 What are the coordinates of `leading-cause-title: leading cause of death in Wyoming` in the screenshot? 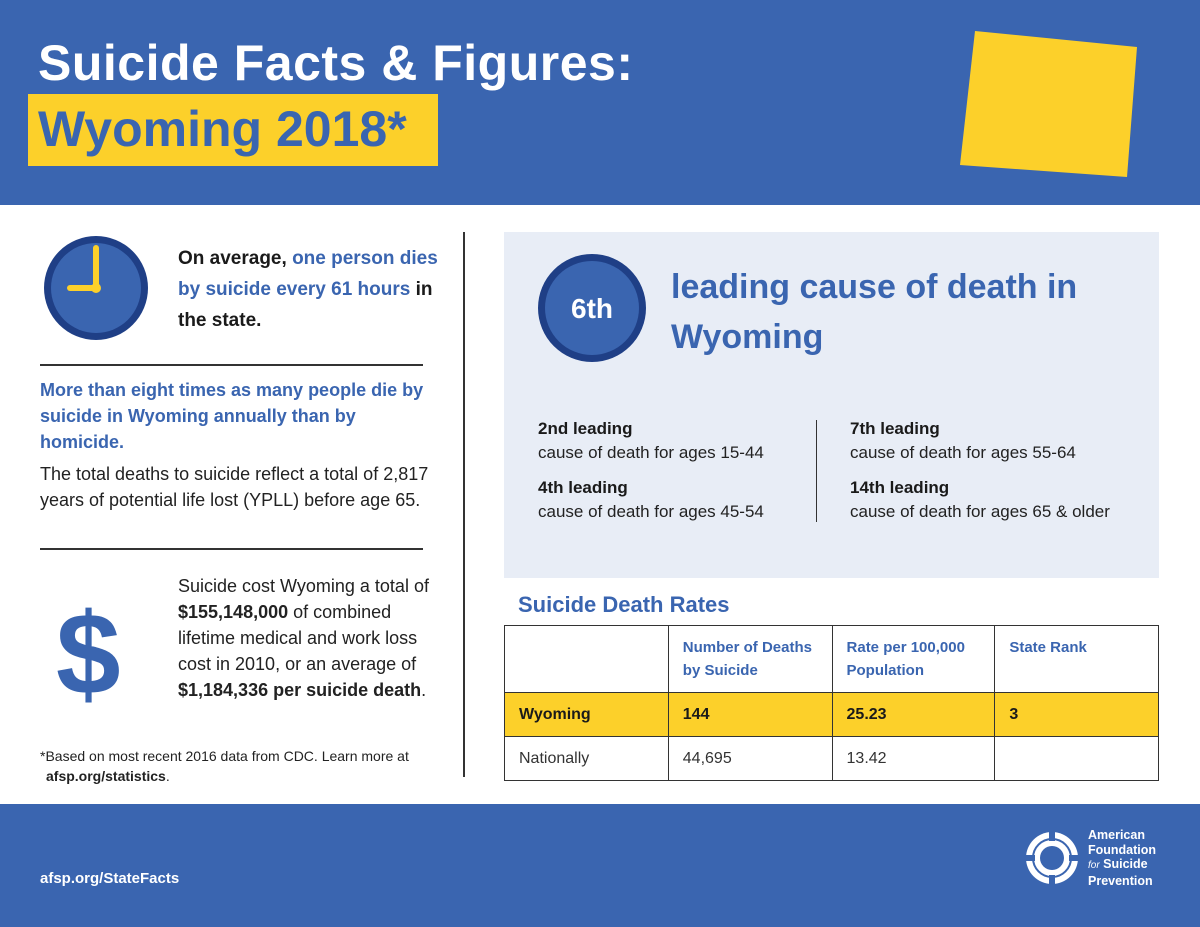 It's located at (874, 312).